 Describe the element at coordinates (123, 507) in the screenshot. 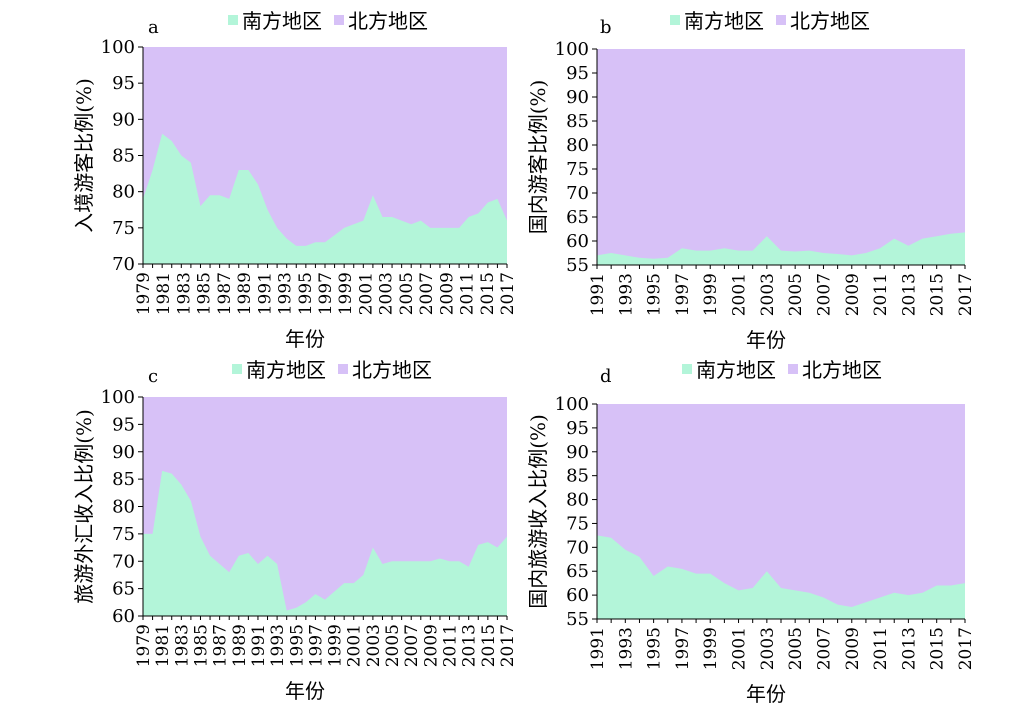

I see `y-tick-label: 80` at that location.